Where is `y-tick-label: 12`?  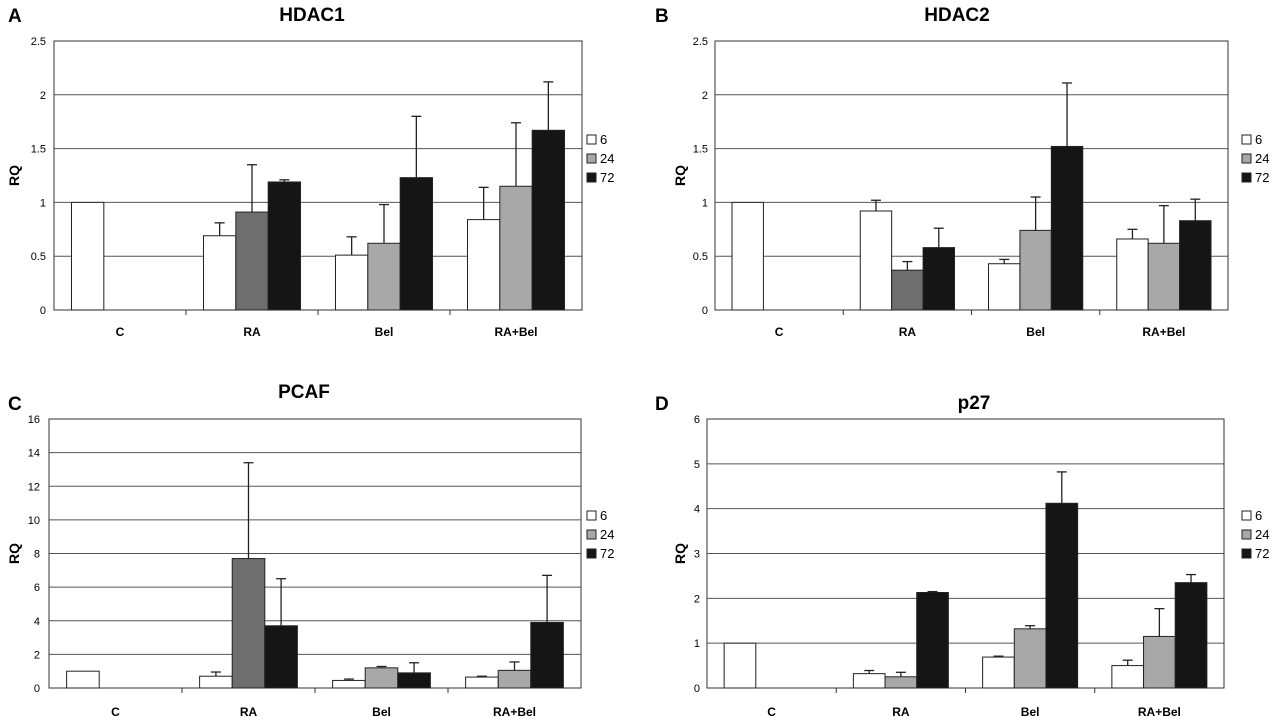 y-tick-label: 12 is located at coordinates (34, 487).